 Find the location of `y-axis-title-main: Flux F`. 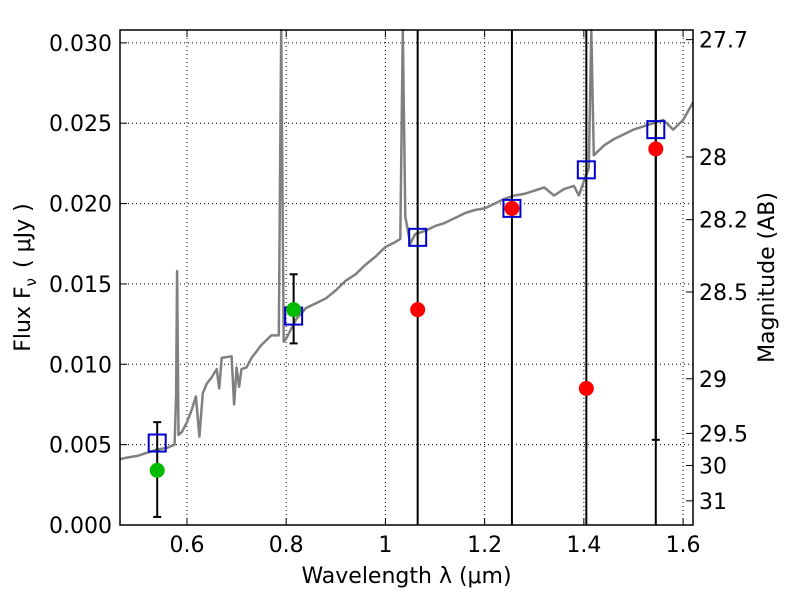

y-axis-title-main: Flux F is located at coordinates (23, 318).